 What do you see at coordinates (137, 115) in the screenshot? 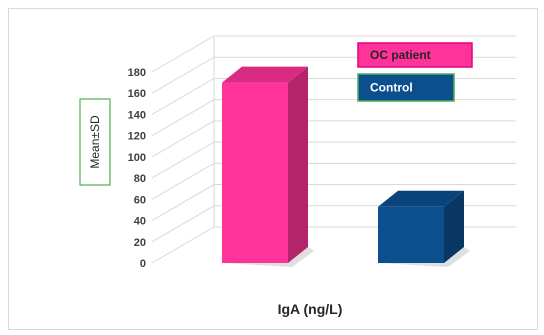
I see `y-tick-label: 140` at bounding box center [137, 115].